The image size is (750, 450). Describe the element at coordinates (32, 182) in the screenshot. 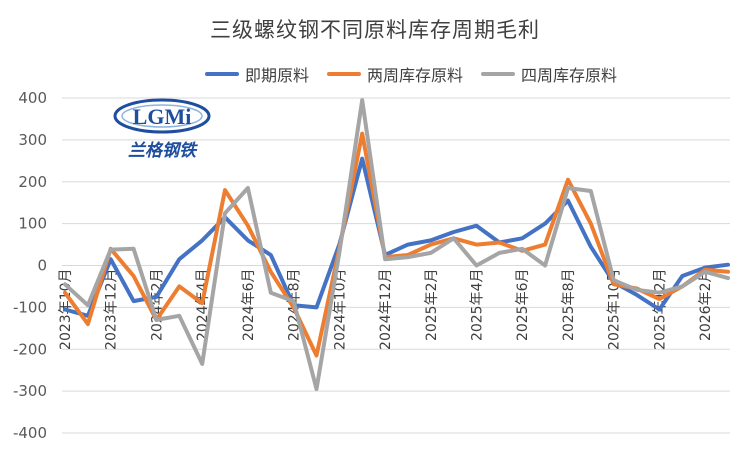

I see `y-tick-label: 200` at that location.